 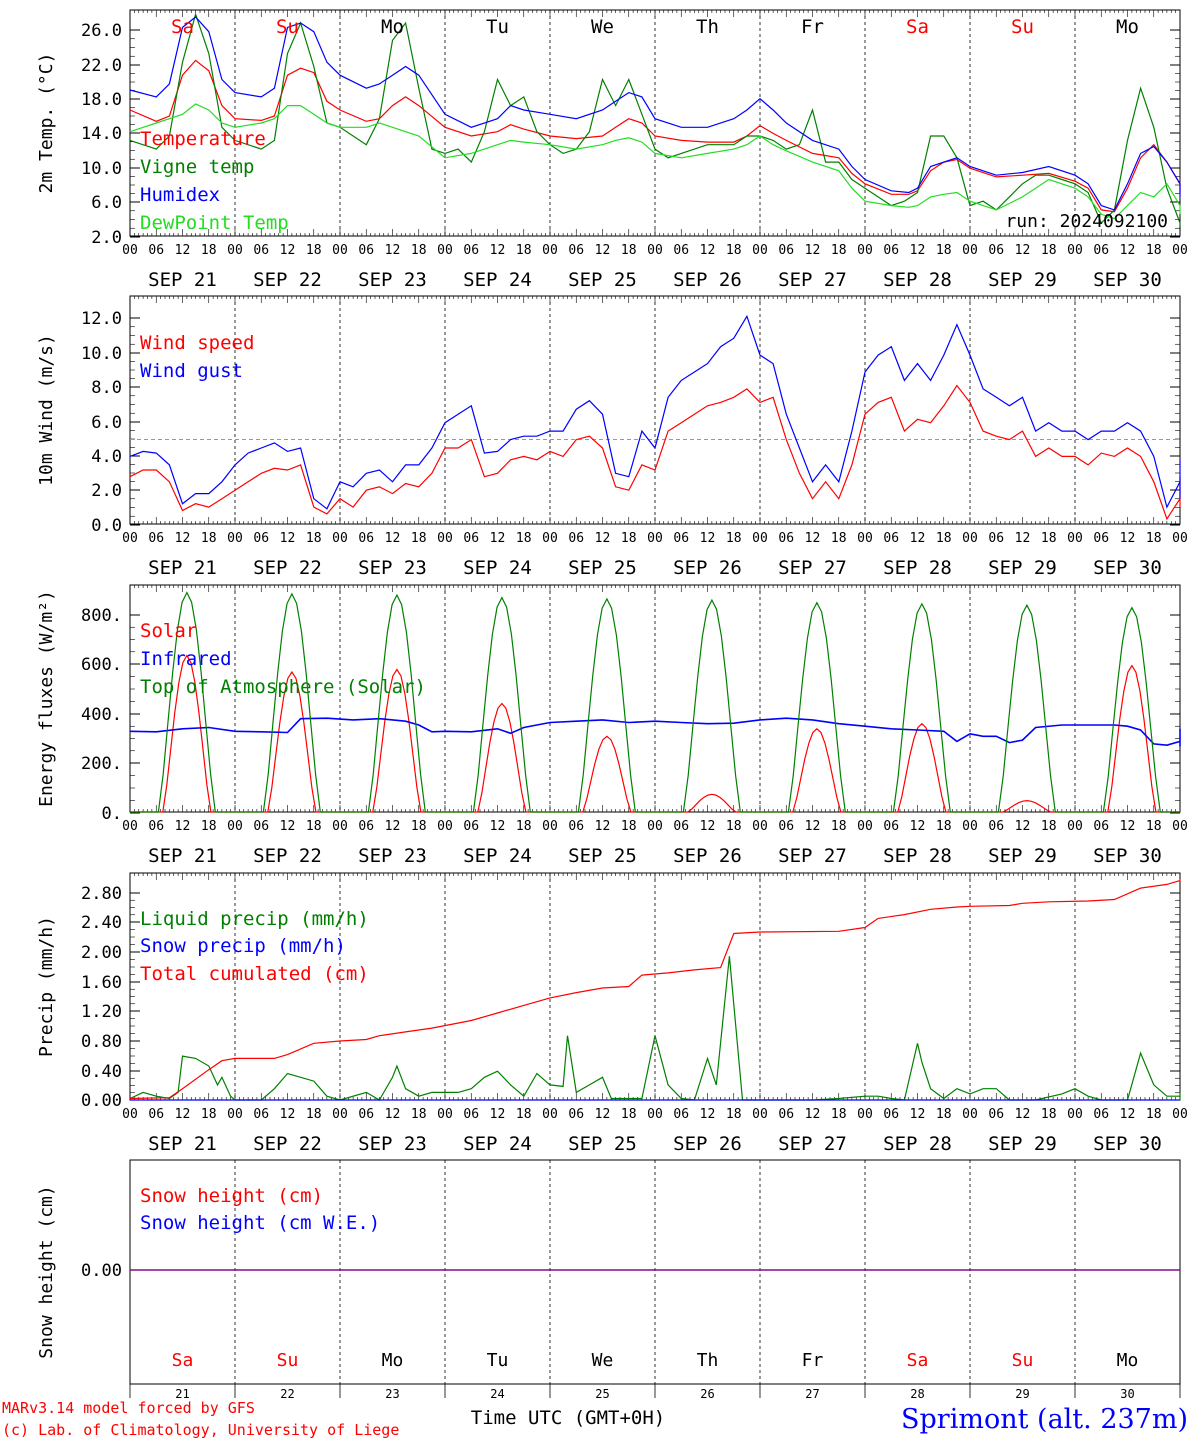 What do you see at coordinates (101, 1101) in the screenshot?
I see `y-tick-label: 0.00` at bounding box center [101, 1101].